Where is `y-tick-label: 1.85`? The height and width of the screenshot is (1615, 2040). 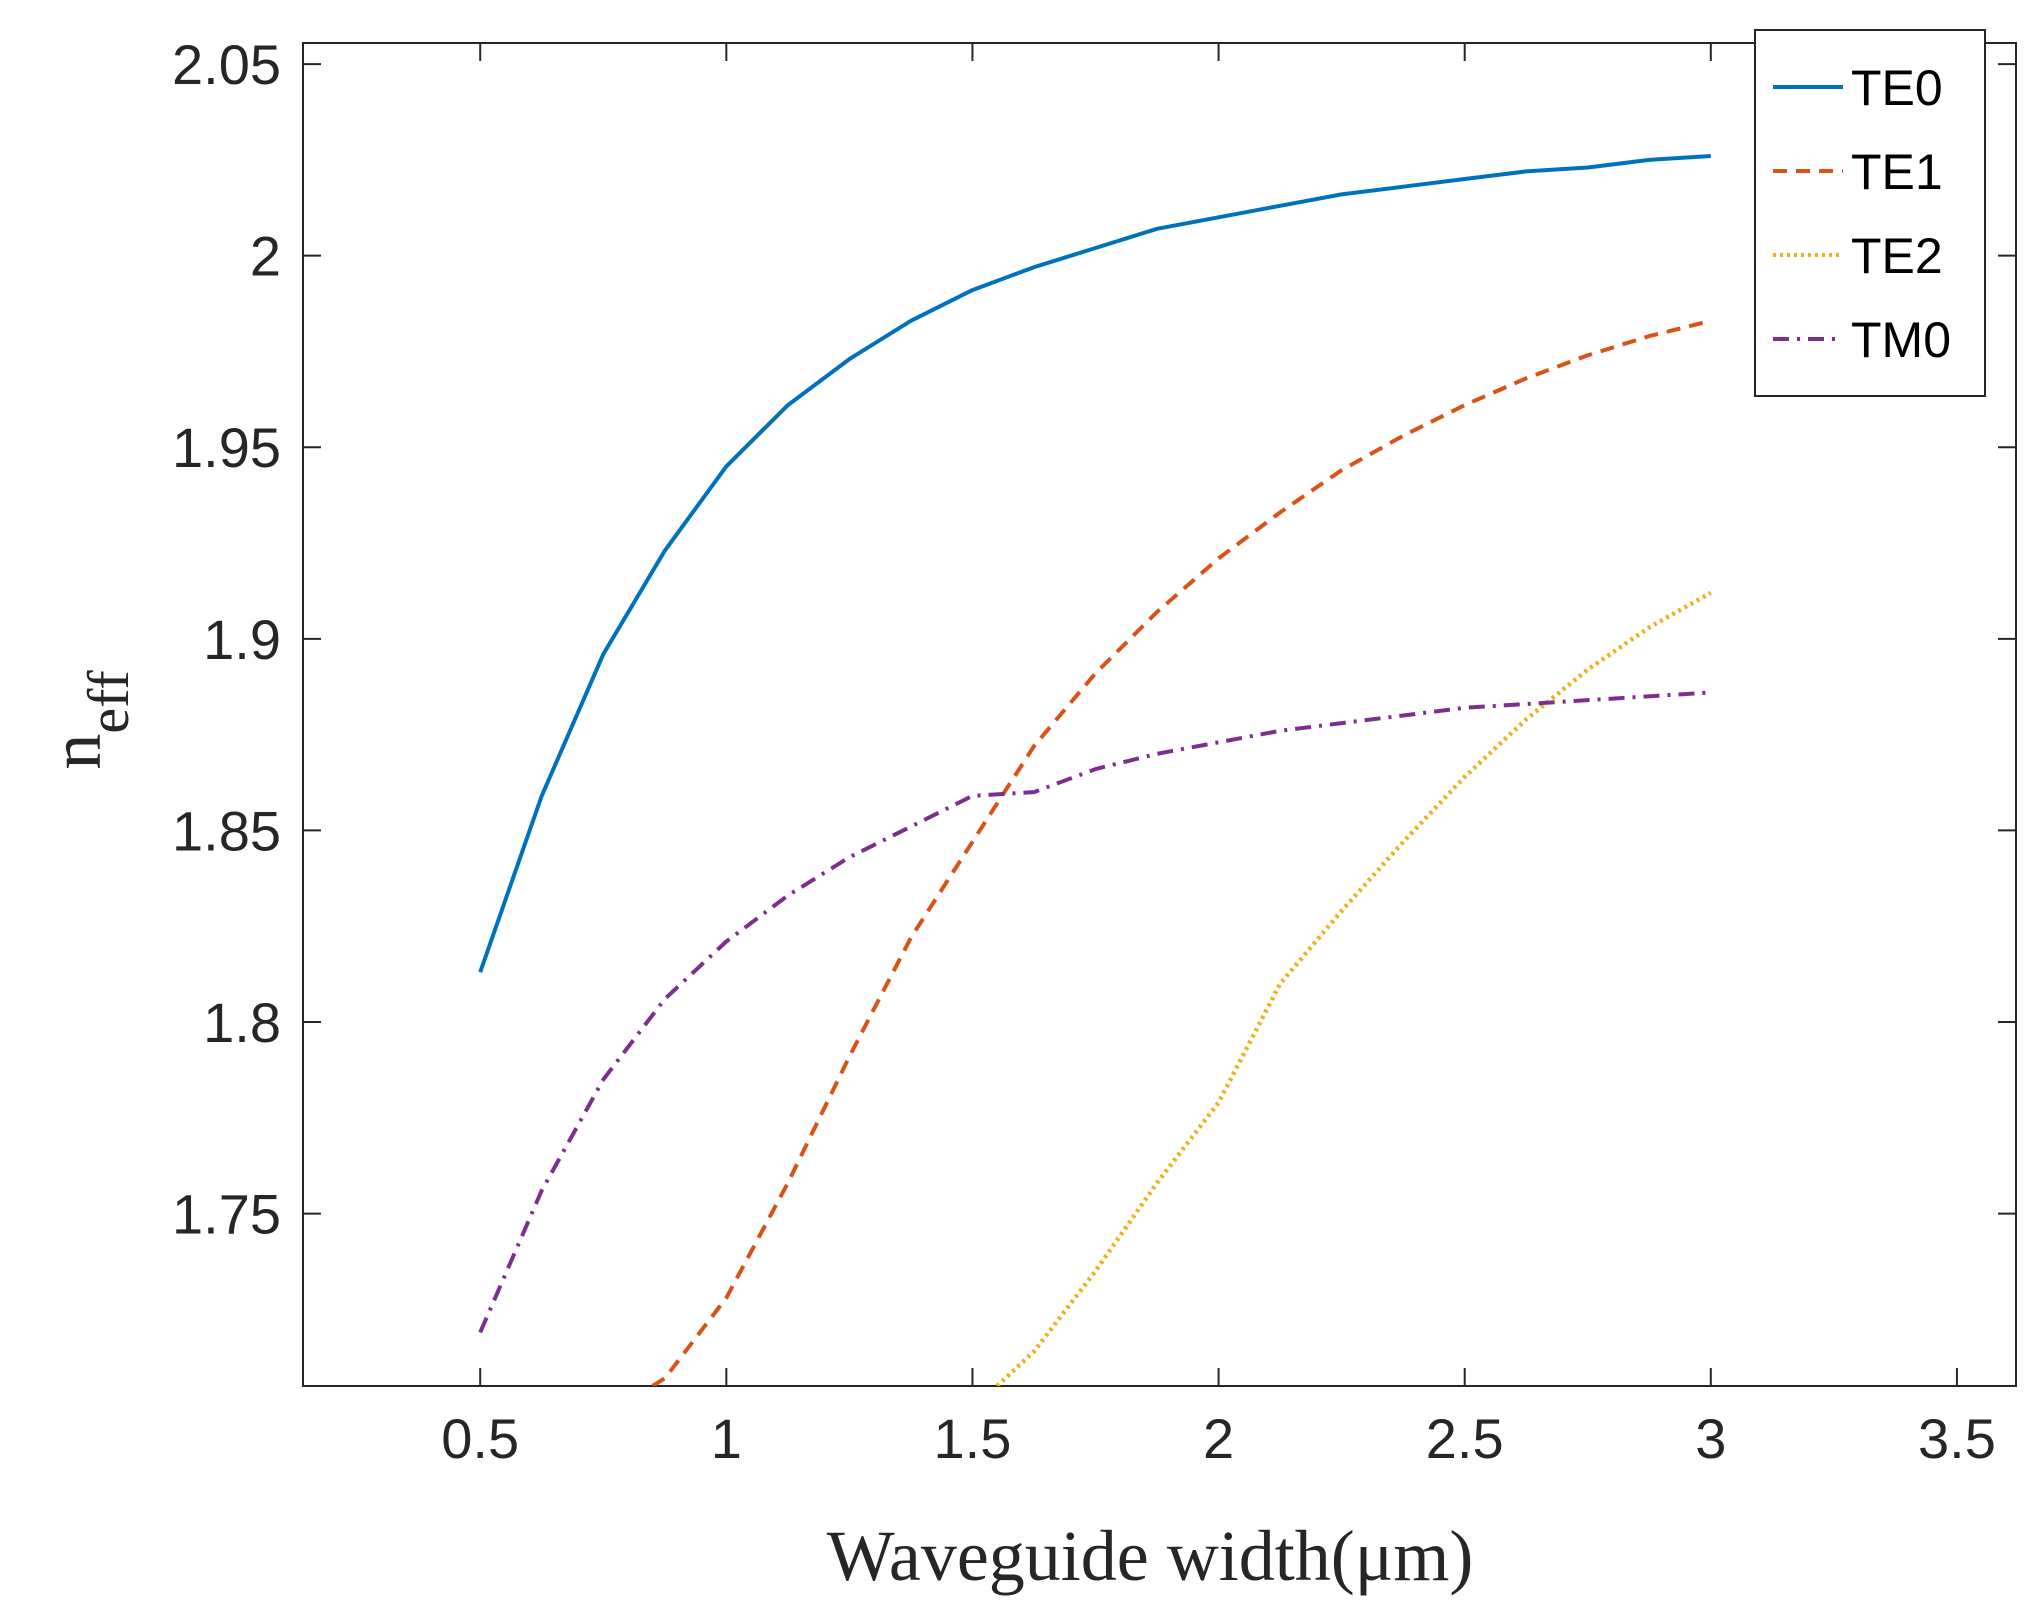
y-tick-label: 1.85 is located at coordinates (226, 830).